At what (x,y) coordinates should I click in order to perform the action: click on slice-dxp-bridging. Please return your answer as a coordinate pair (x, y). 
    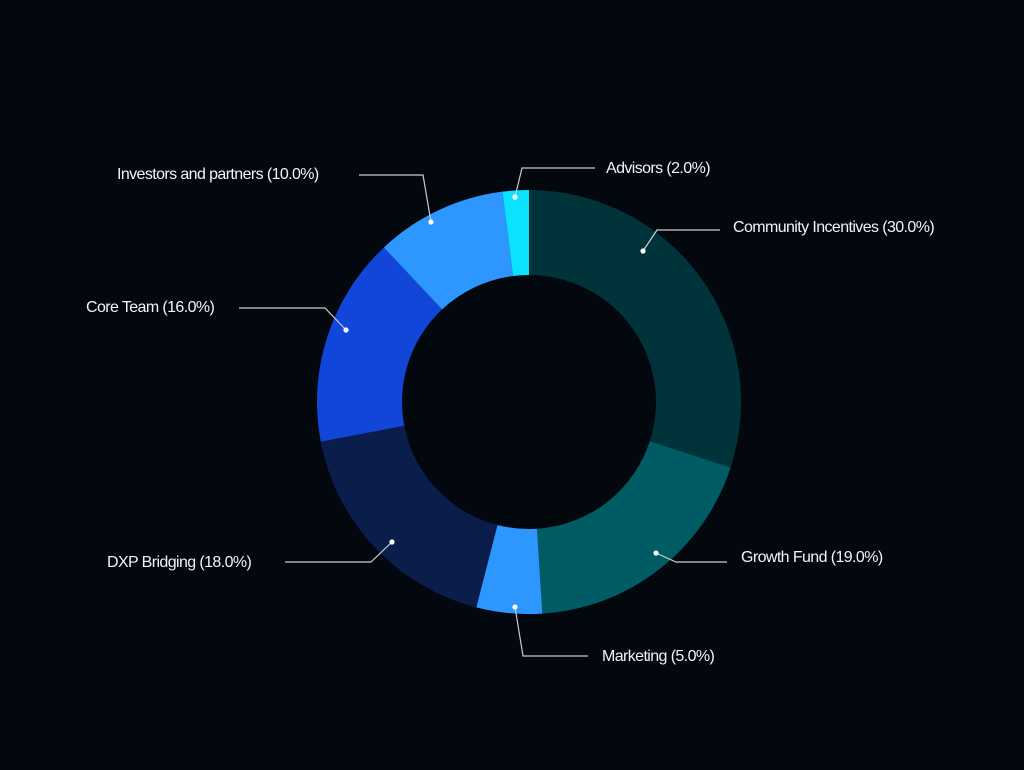
    Looking at the image, I should click on (409, 516).